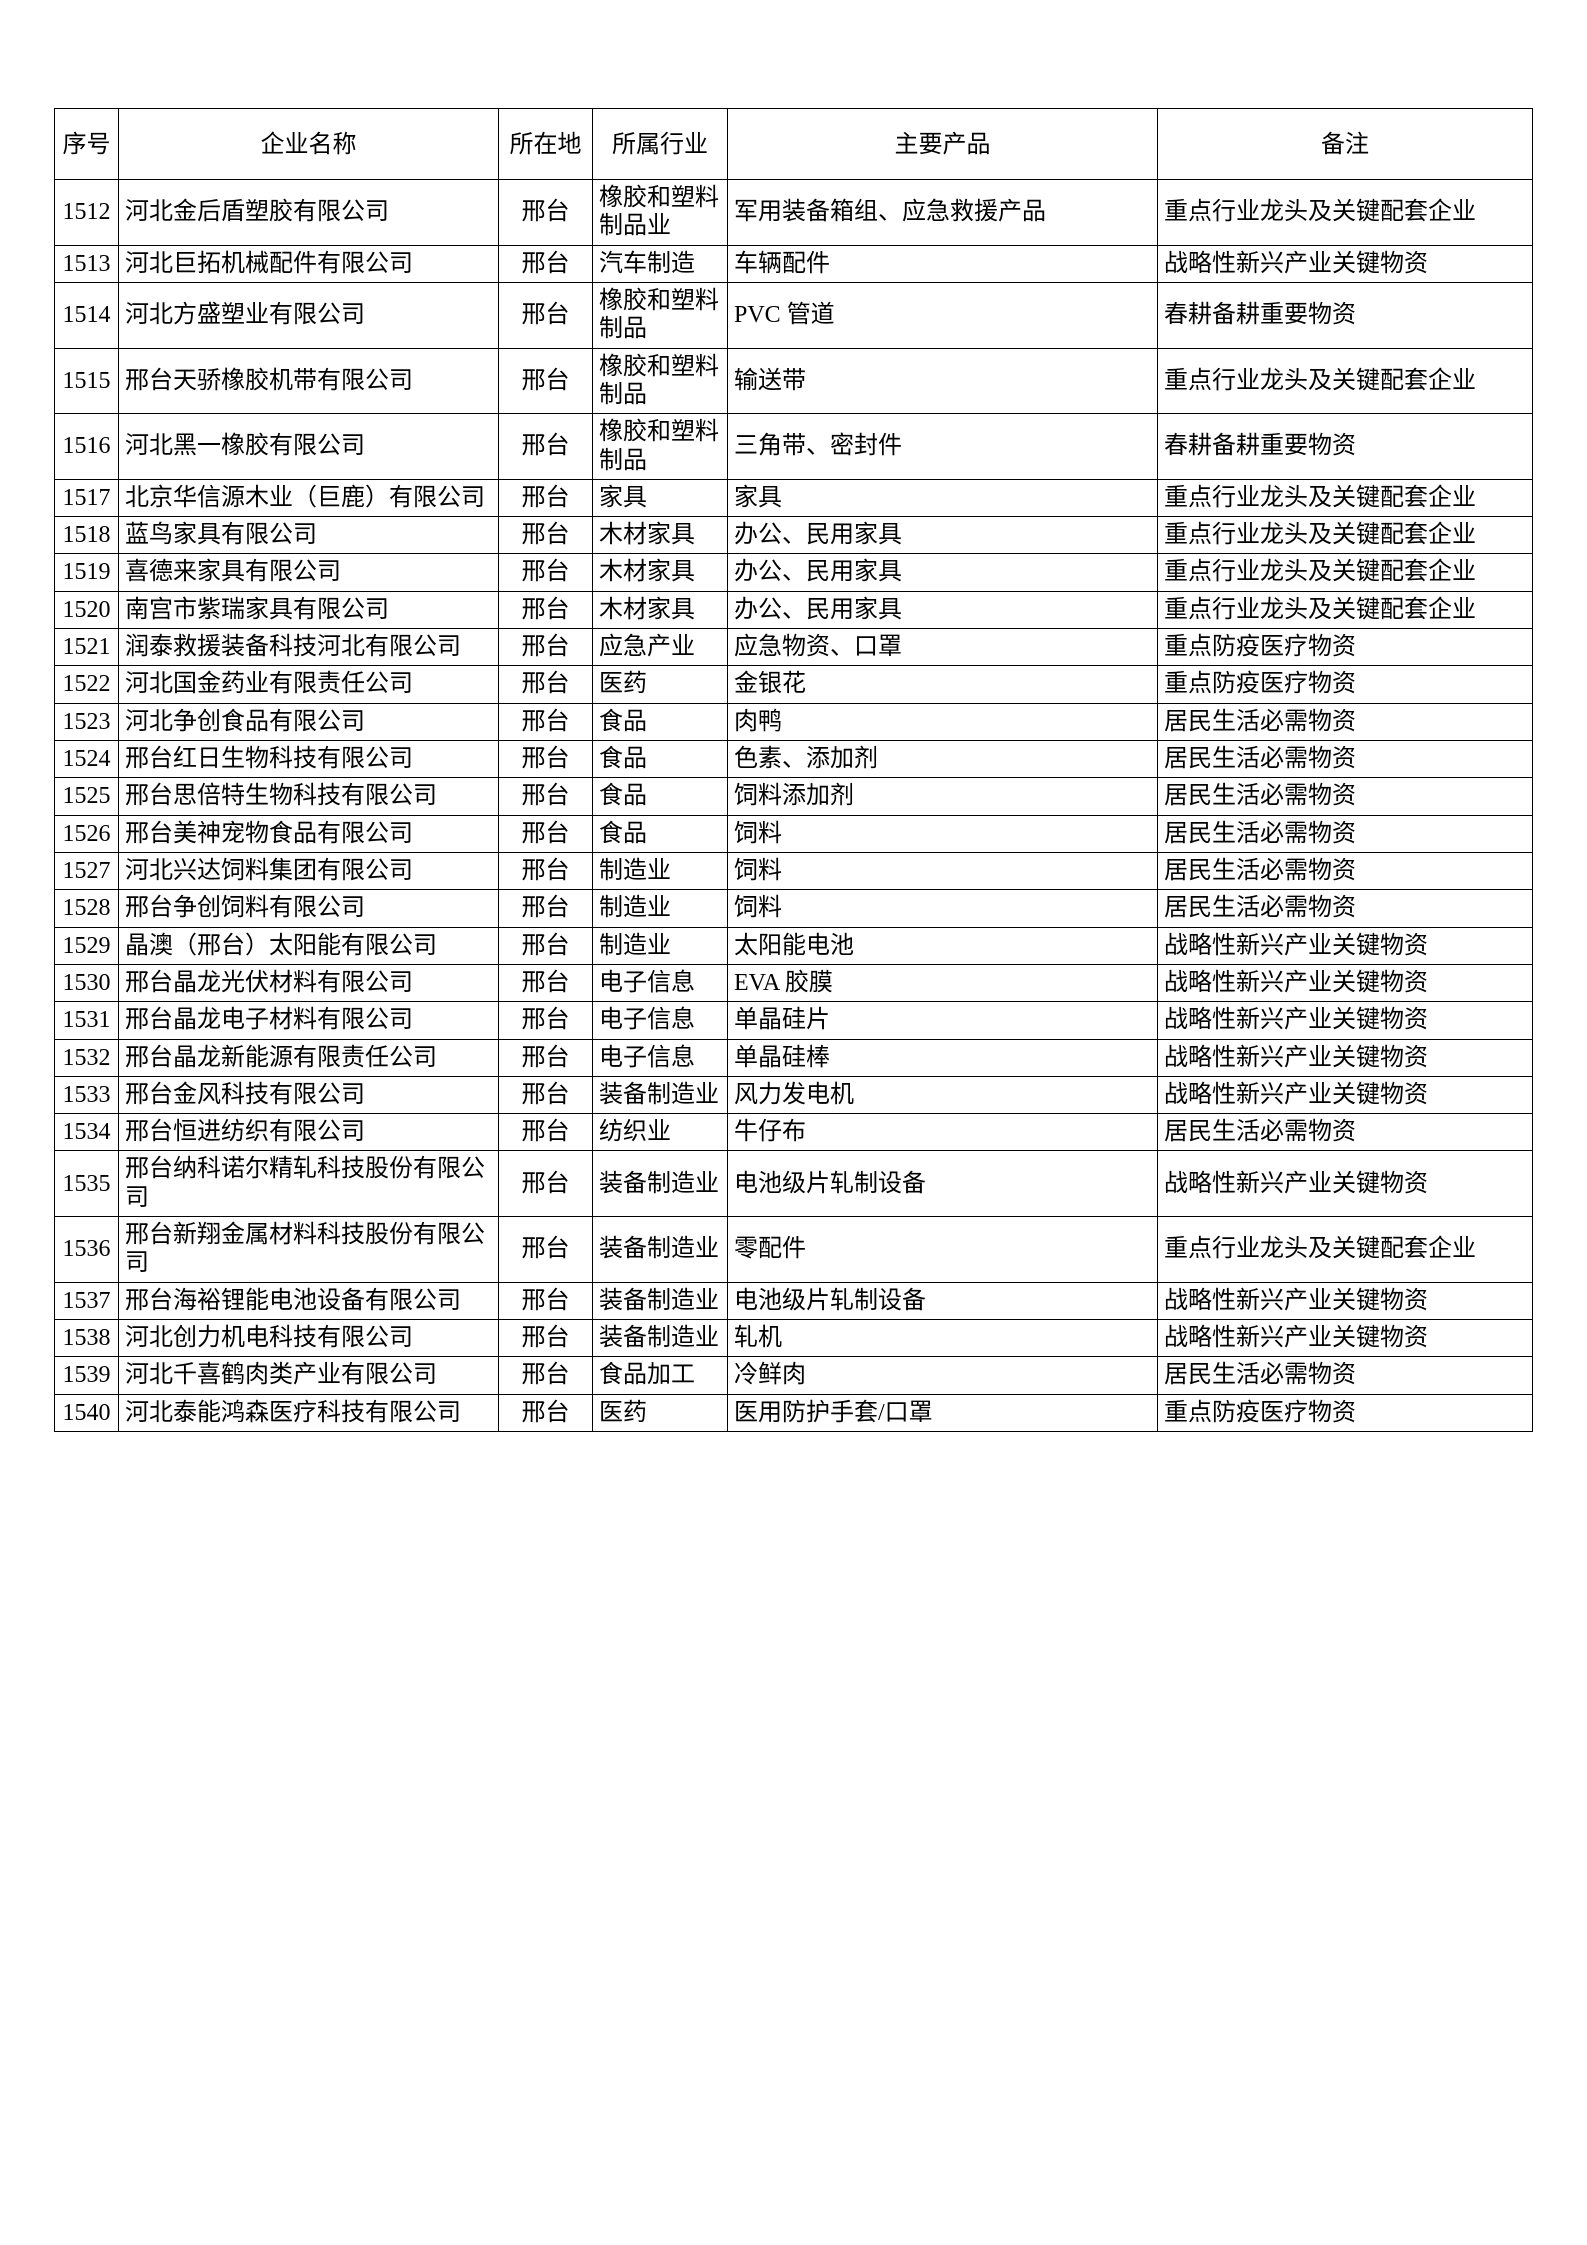  What do you see at coordinates (793, 315) in the screenshot?
I see `table-row: 1514 河北方盛塑业有限公司 邢台 橡胶和塑料制品 PVC 管道 春耕备耕重要物资` at bounding box center [793, 315].